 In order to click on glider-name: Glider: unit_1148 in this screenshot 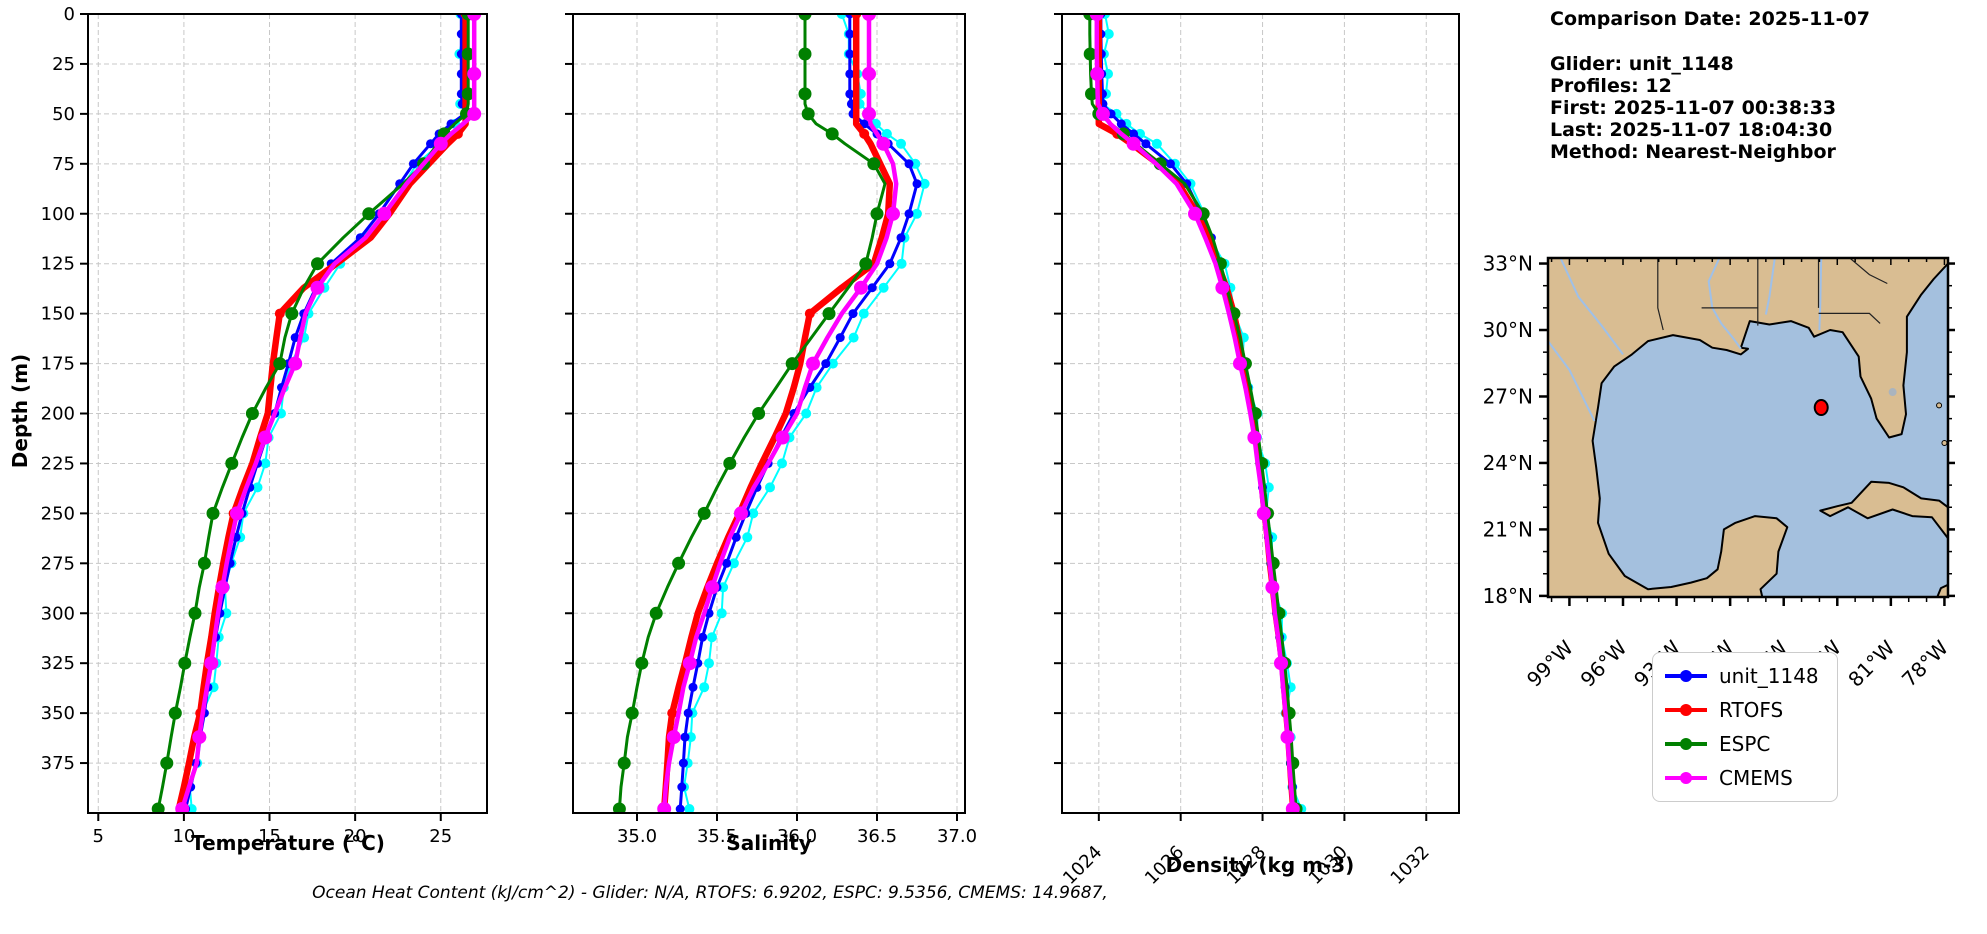, I will do `click(1642, 64)`.